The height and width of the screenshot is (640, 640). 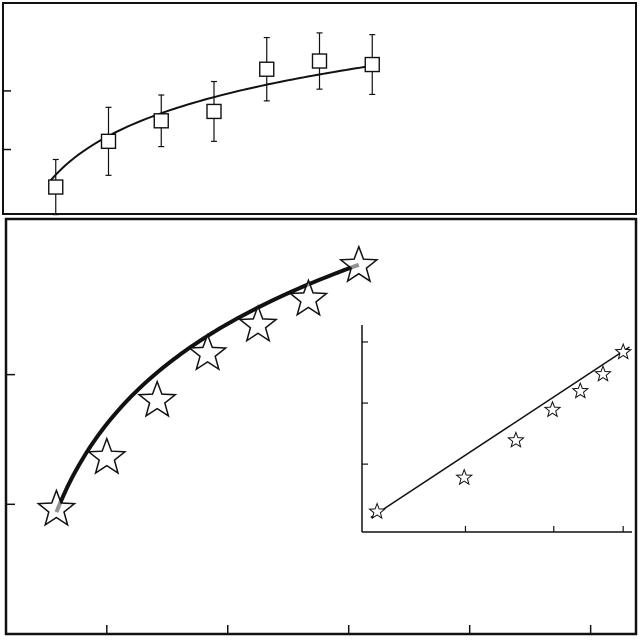 What do you see at coordinates (500, 432) in the screenshot?
I see `inset-fit-line` at bounding box center [500, 432].